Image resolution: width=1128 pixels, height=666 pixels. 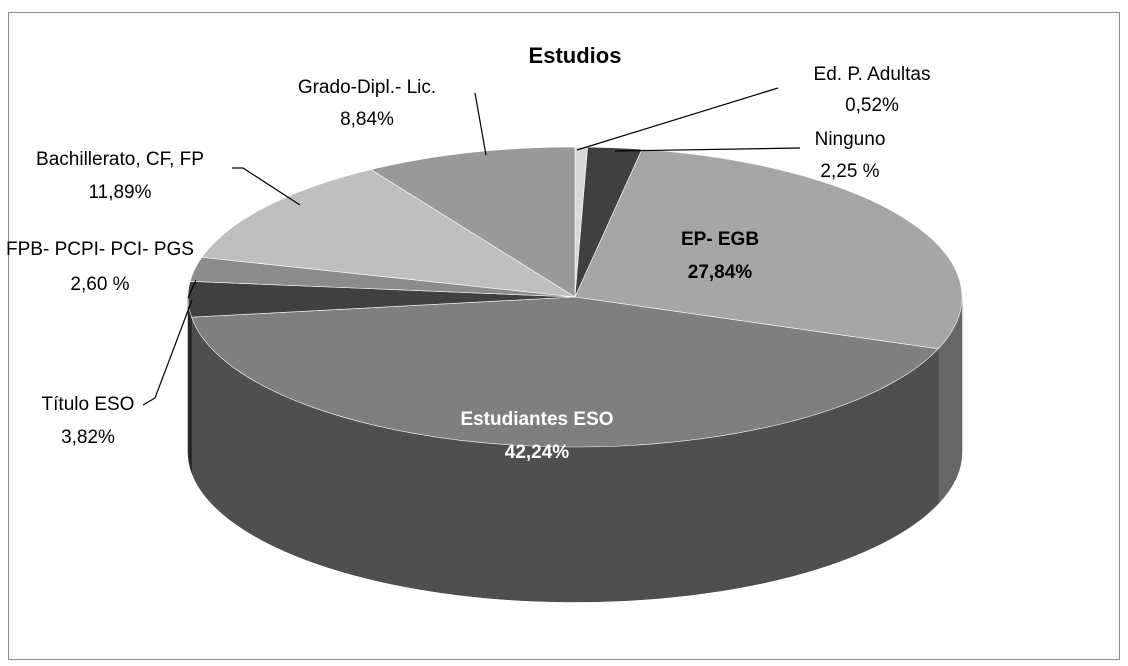 I want to click on value-label: 3,82%, so click(x=88, y=437).